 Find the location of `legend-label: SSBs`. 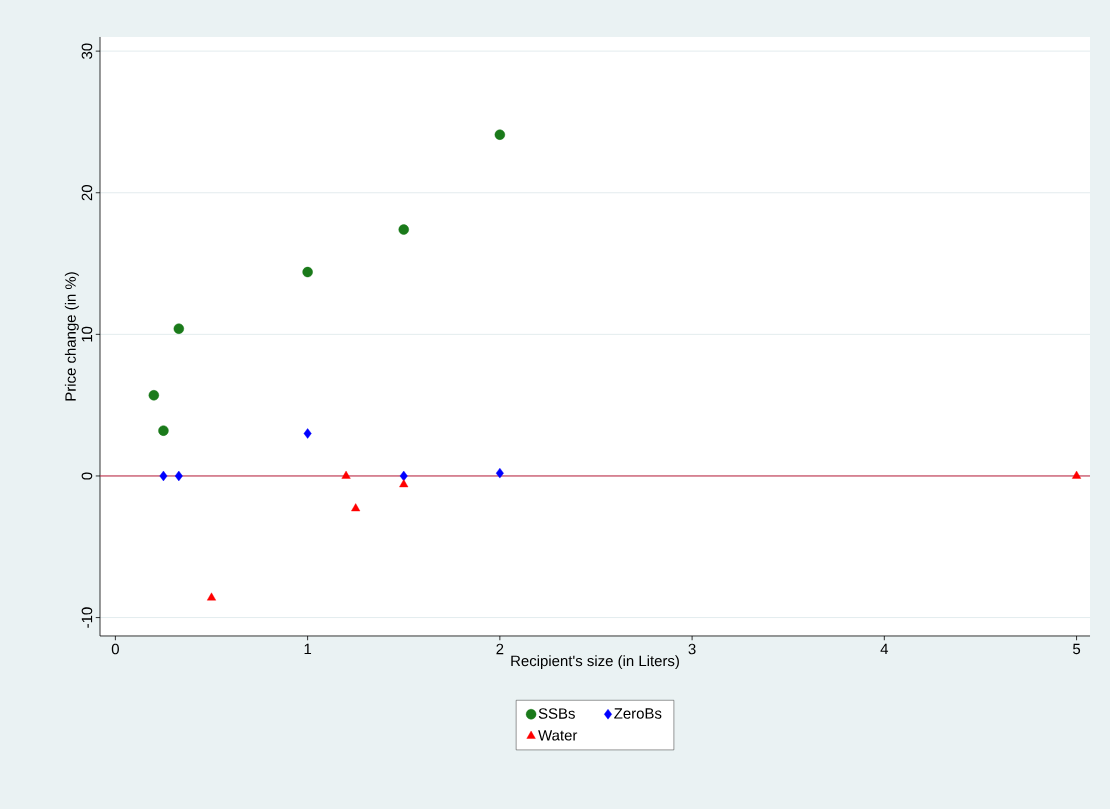

legend-label: SSBs is located at coordinates (556, 713).